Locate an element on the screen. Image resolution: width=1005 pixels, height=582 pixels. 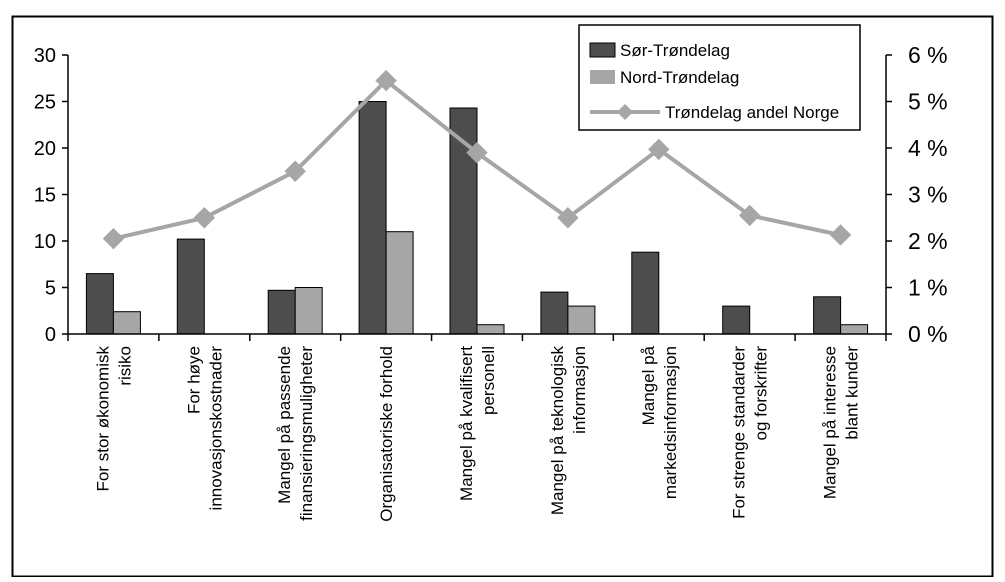
legend-label-0: Sør-Trøndelag is located at coordinates (675, 50).